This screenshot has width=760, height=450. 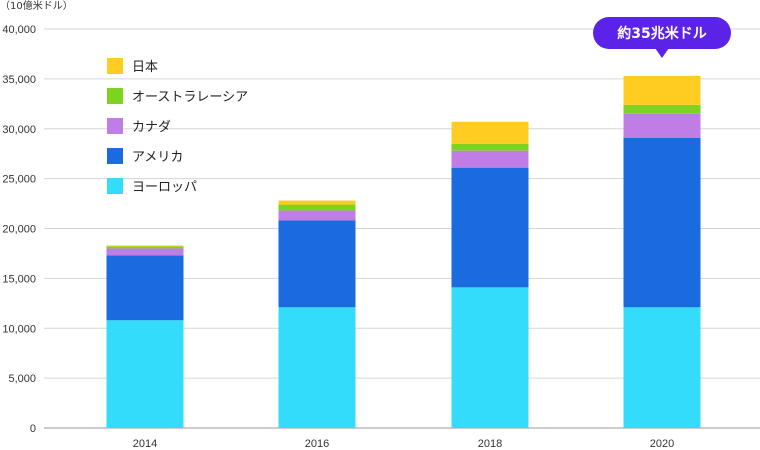 What do you see at coordinates (164, 187) in the screenshot?
I see `legend-label: ヨーロッパ` at bounding box center [164, 187].